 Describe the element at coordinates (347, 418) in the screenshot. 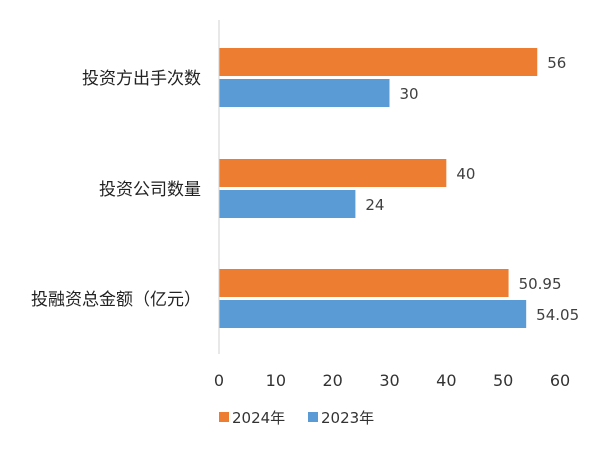

I see `legend-label: 2023年` at that location.